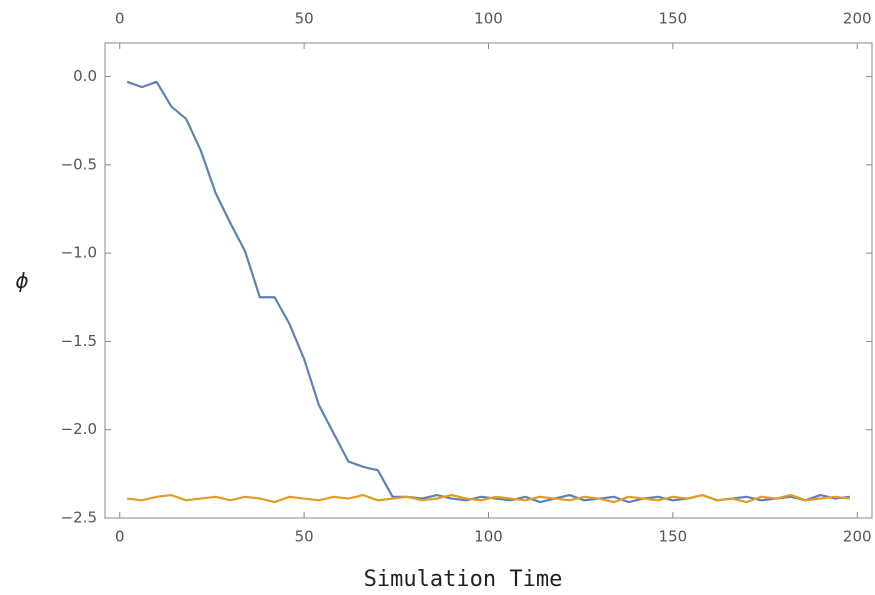 The image size is (875, 595). Describe the element at coordinates (463, 579) in the screenshot. I see `x-axis-label: Simulation Time` at that location.